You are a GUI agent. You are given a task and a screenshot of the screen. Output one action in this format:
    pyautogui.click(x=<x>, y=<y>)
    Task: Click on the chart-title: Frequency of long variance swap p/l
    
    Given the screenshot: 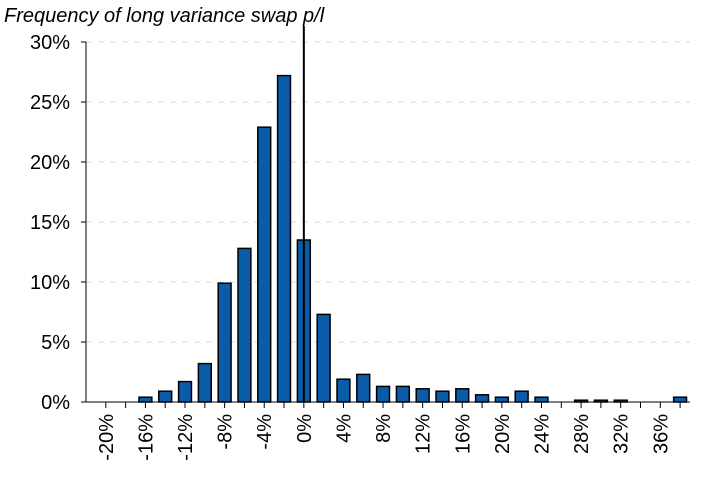 What is the action you would take?
    pyautogui.click(x=164, y=16)
    